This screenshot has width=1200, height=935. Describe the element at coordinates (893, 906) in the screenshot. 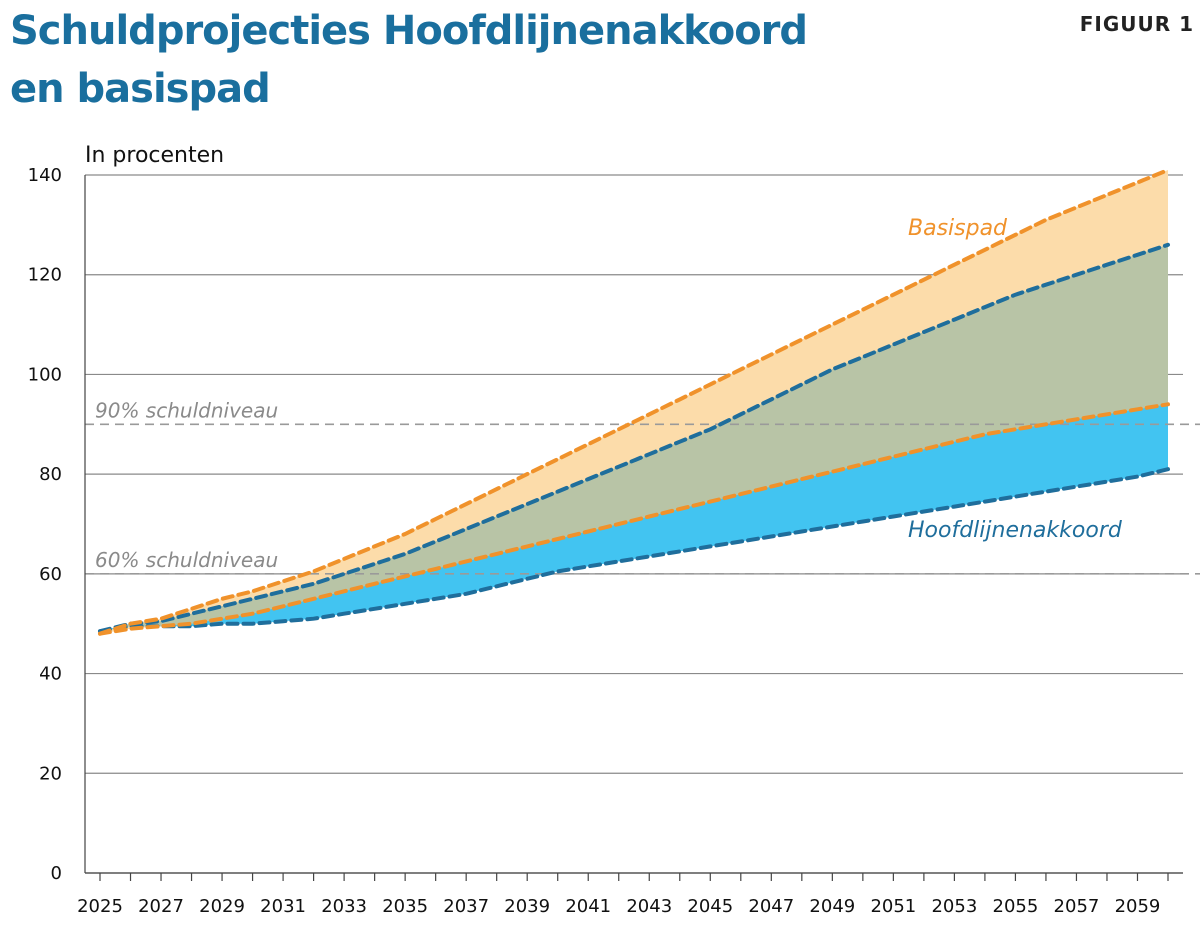

I see `x-tick-label: 2051` at that location.